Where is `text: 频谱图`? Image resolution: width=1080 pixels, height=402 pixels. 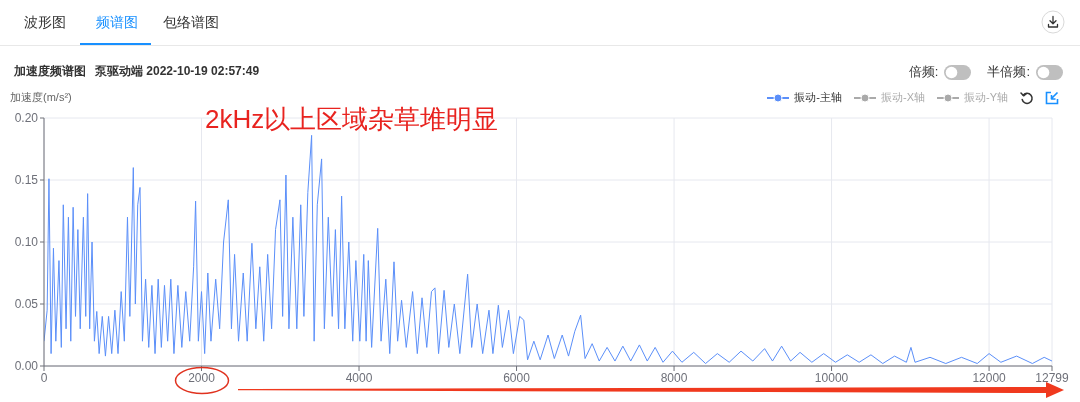
text: 频谱图 is located at coordinates (117, 22).